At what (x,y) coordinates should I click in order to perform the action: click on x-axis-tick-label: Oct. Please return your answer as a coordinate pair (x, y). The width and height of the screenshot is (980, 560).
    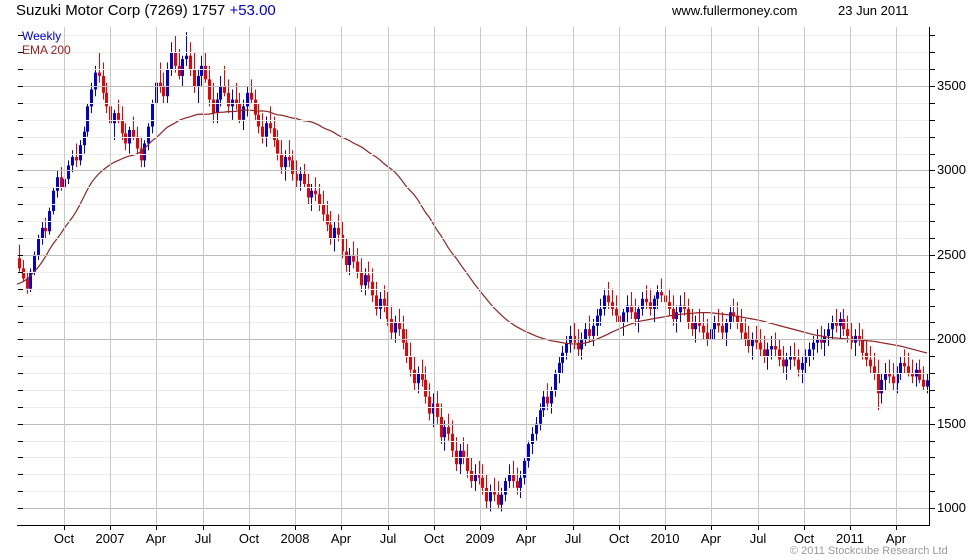
    Looking at the image, I should click on (804, 538).